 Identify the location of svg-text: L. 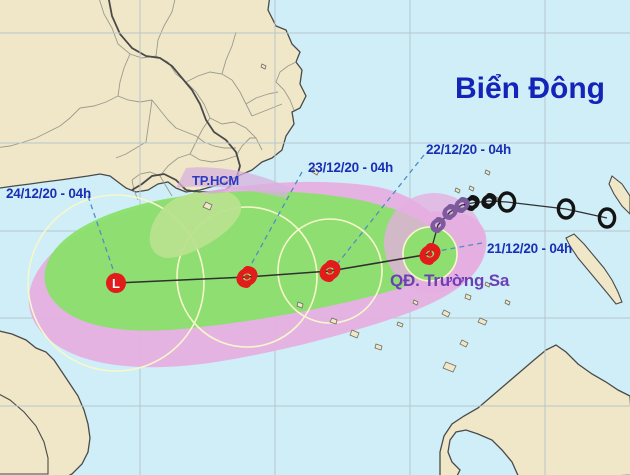
(116, 283).